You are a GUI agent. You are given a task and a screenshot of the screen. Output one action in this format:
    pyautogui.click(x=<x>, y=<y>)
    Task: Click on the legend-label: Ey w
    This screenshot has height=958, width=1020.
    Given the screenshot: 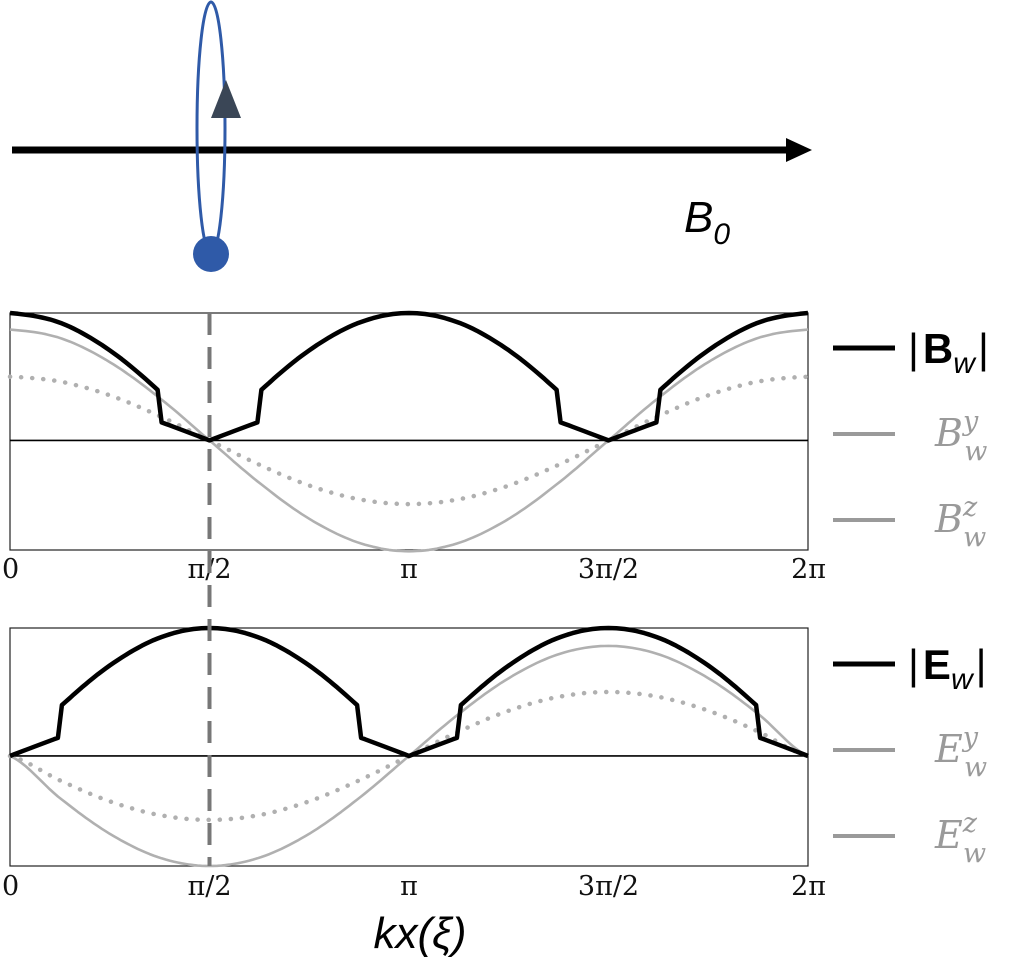 What is the action you would take?
    pyautogui.click(x=960, y=752)
    